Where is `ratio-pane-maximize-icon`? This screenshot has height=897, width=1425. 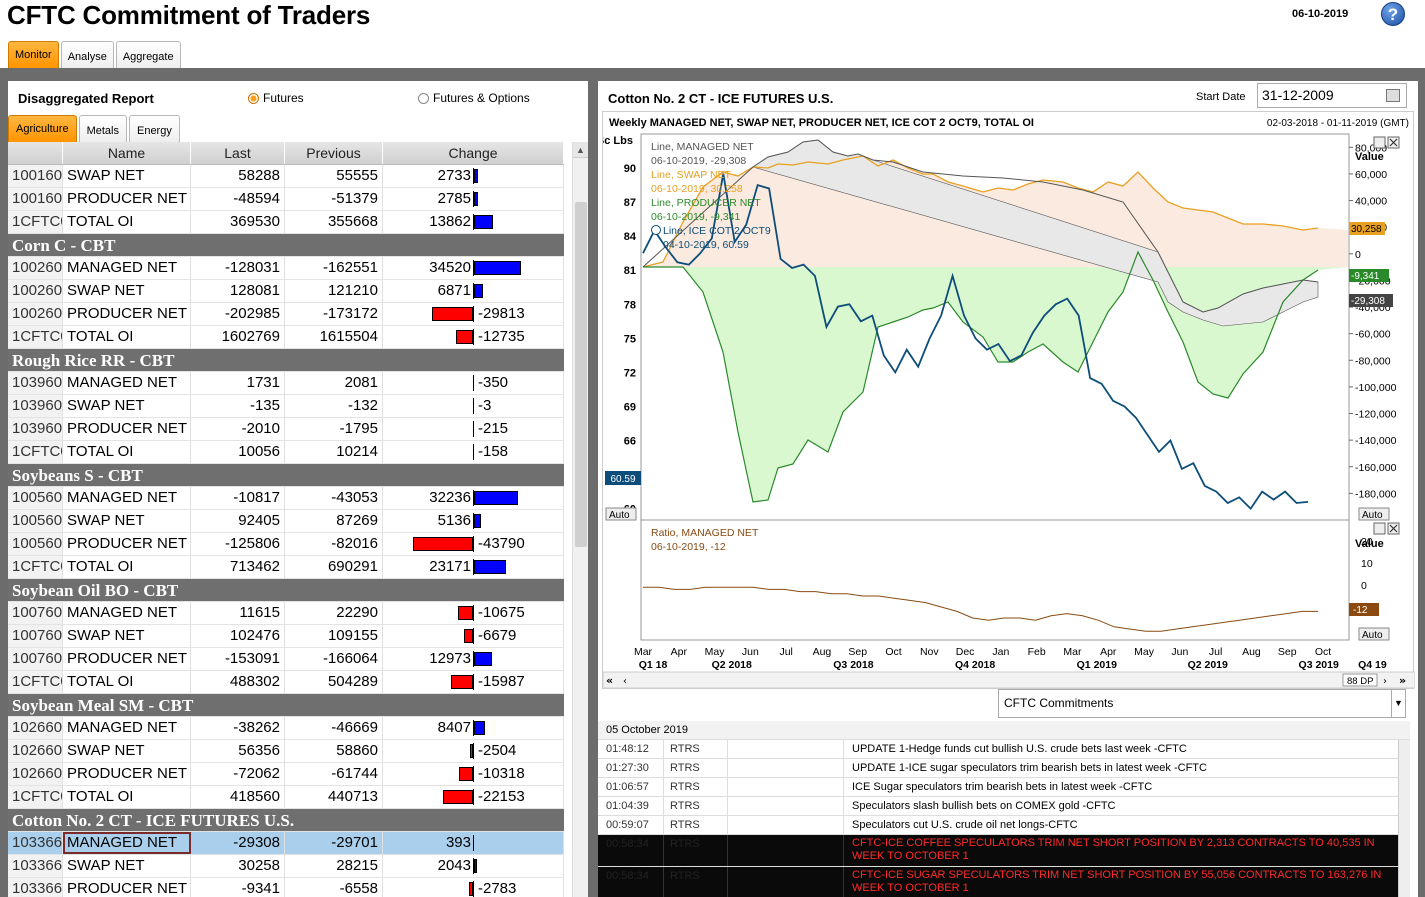 ratio-pane-maximize-icon is located at coordinates (1379, 528).